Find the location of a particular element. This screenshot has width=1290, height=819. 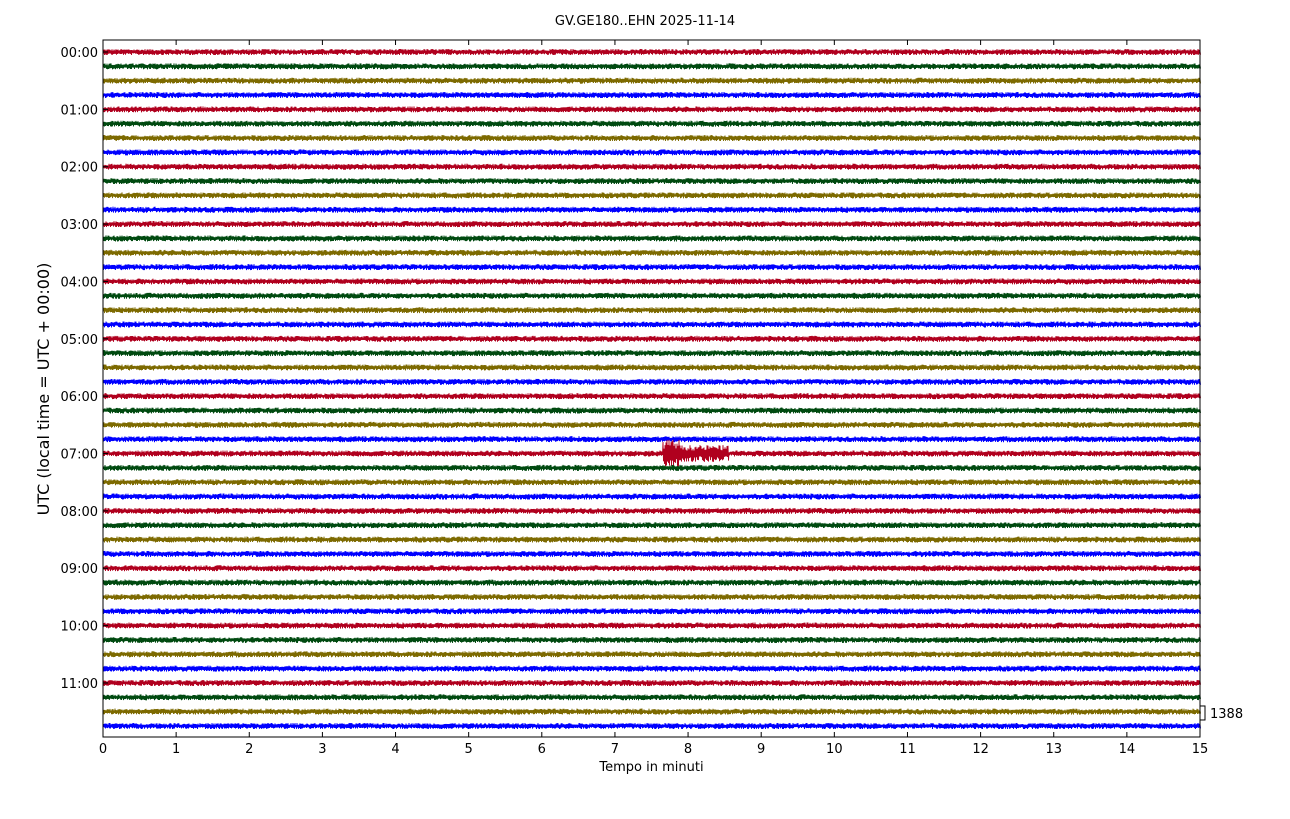

y-tick-label: 06:00 is located at coordinates (79, 397).